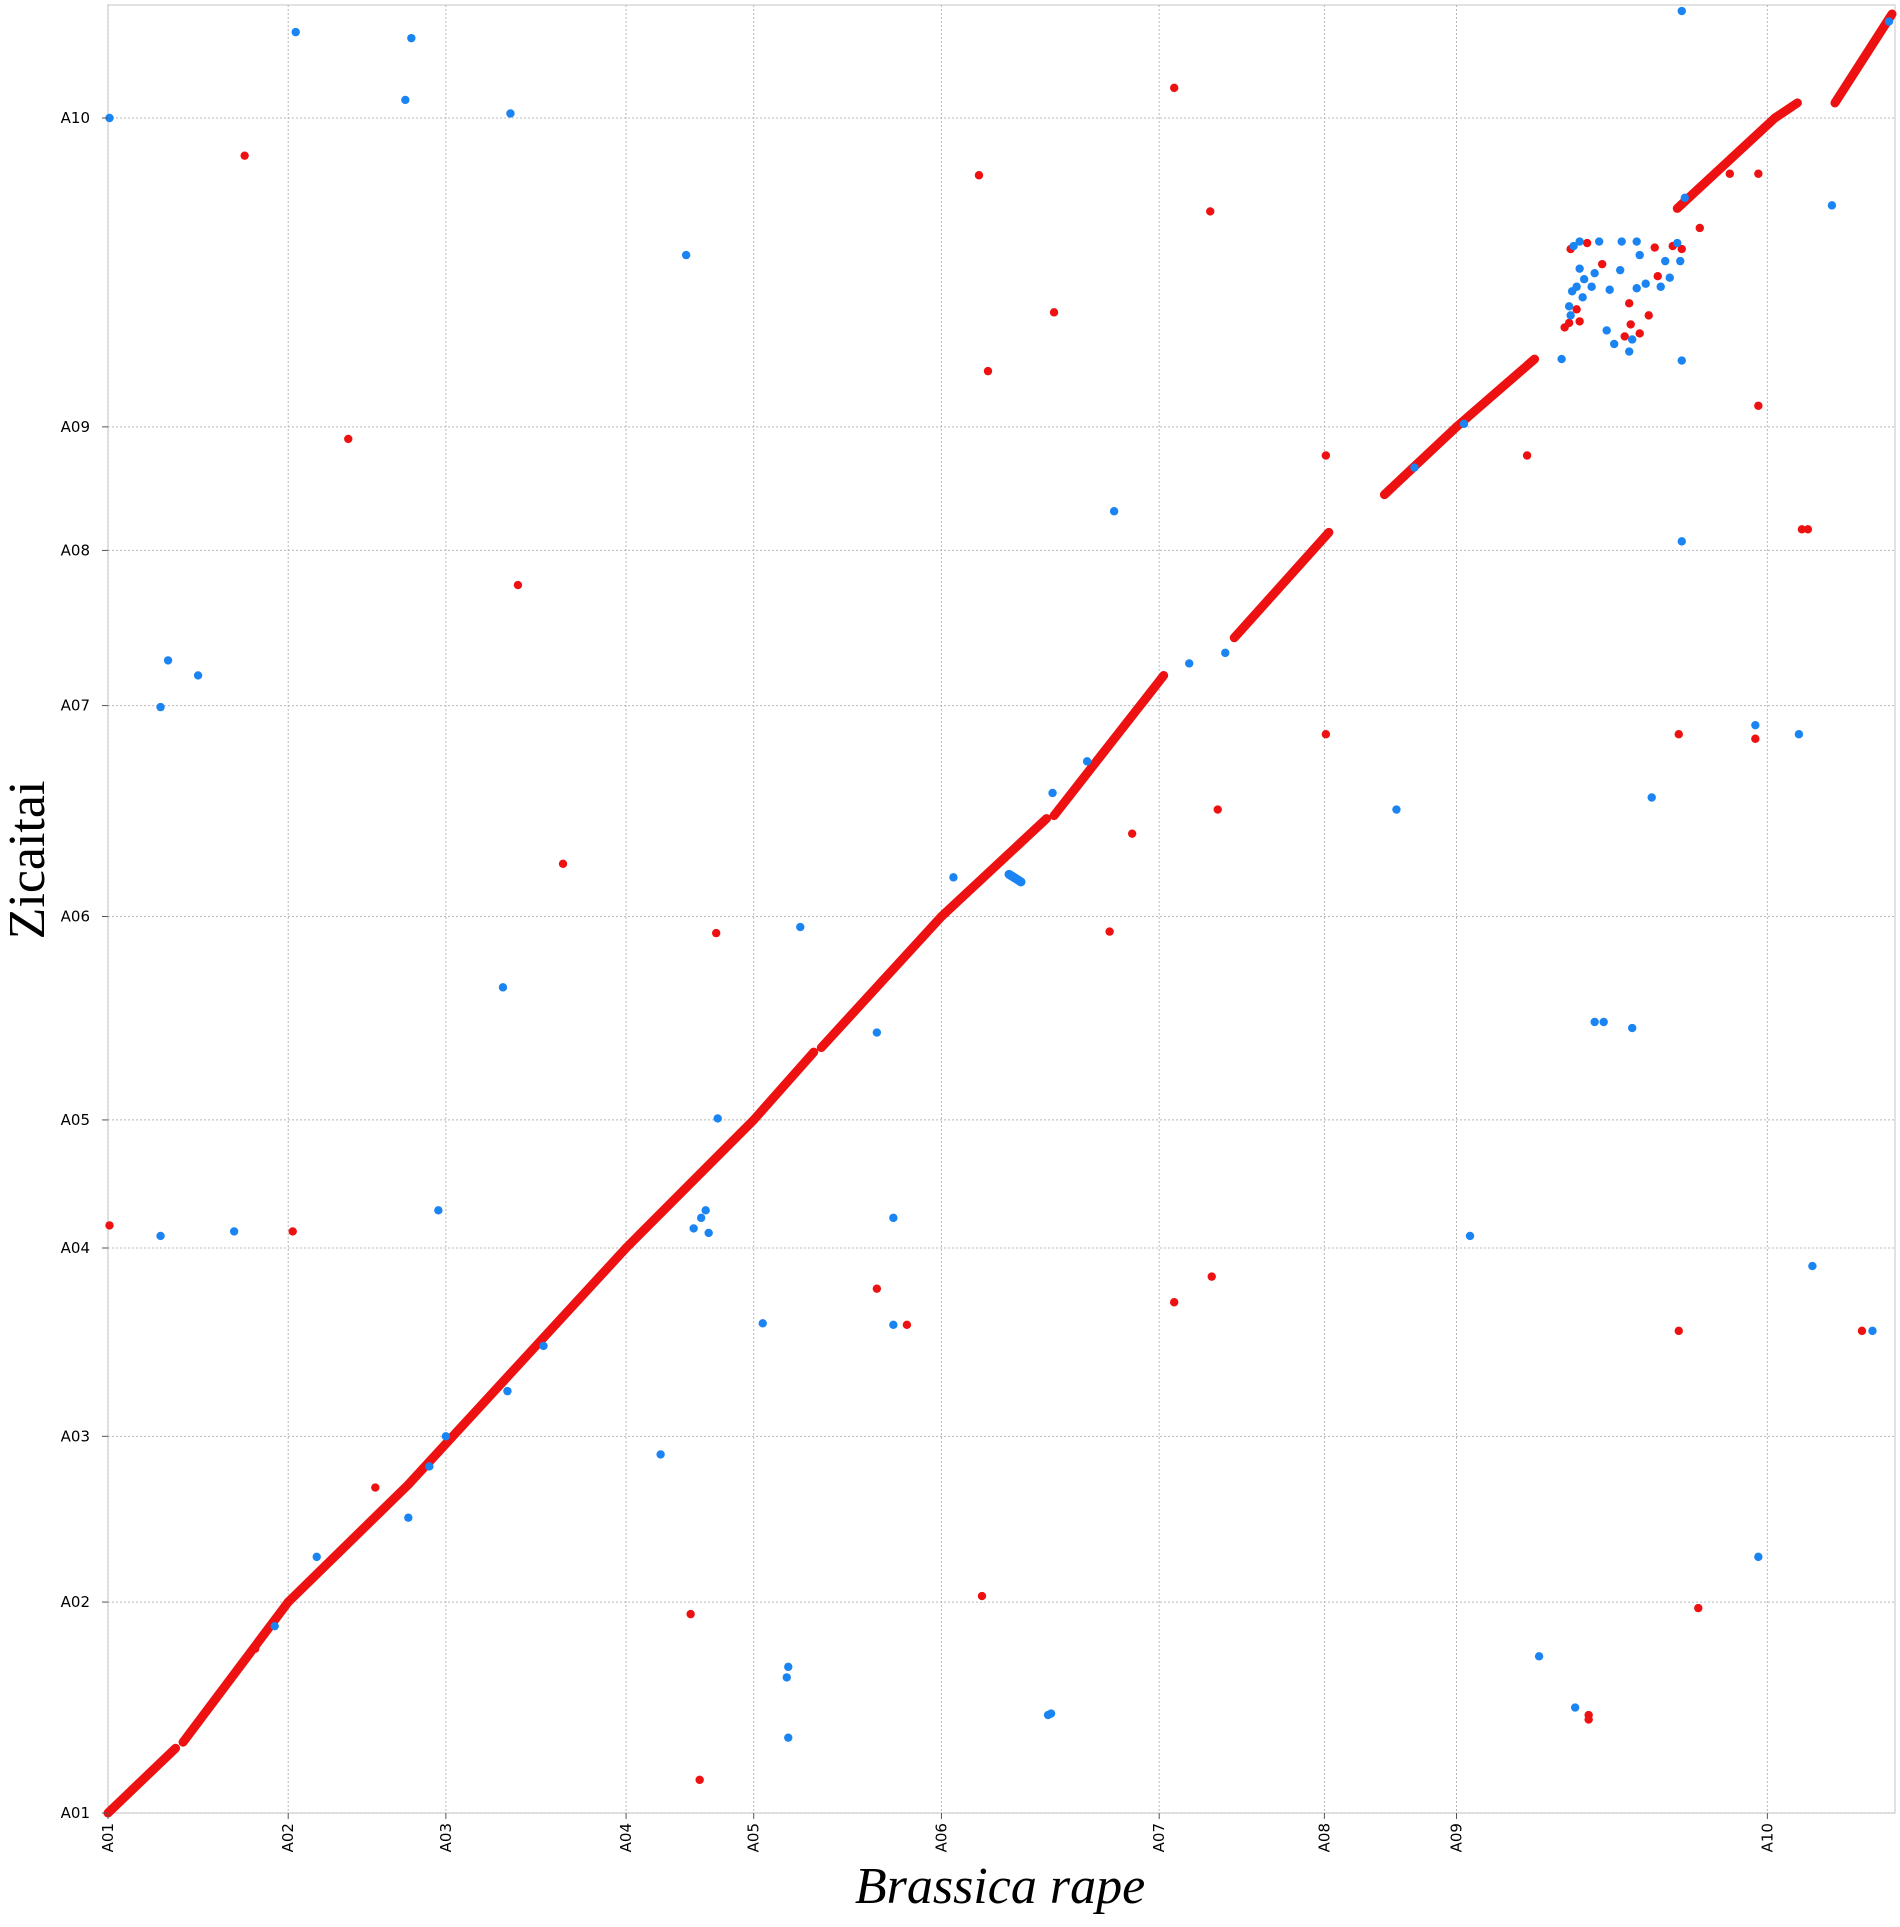 The width and height of the screenshot is (1900, 1927). I want to click on y-tick-label: A08, so click(75, 550).